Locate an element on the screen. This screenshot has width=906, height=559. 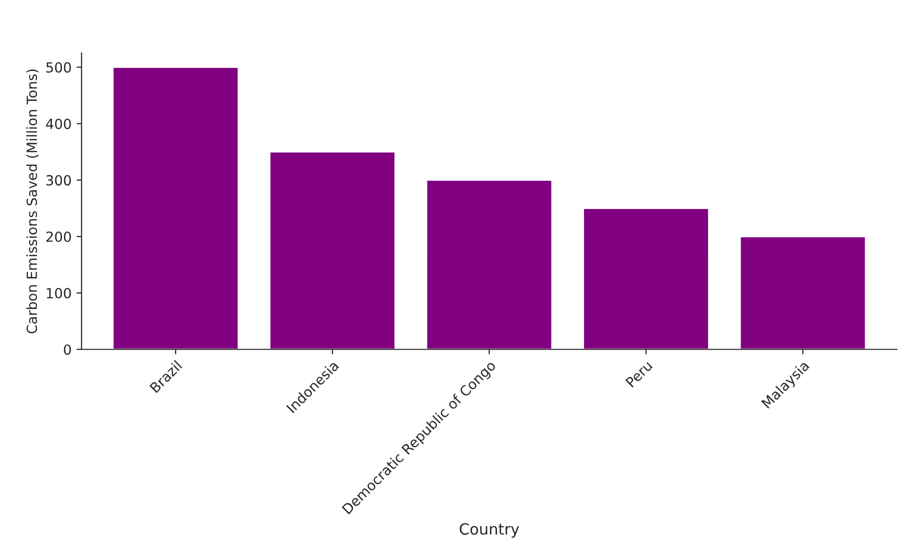
y-axis-title: Carbon Emissions Saved (Million Tons) is located at coordinates (32, 202).